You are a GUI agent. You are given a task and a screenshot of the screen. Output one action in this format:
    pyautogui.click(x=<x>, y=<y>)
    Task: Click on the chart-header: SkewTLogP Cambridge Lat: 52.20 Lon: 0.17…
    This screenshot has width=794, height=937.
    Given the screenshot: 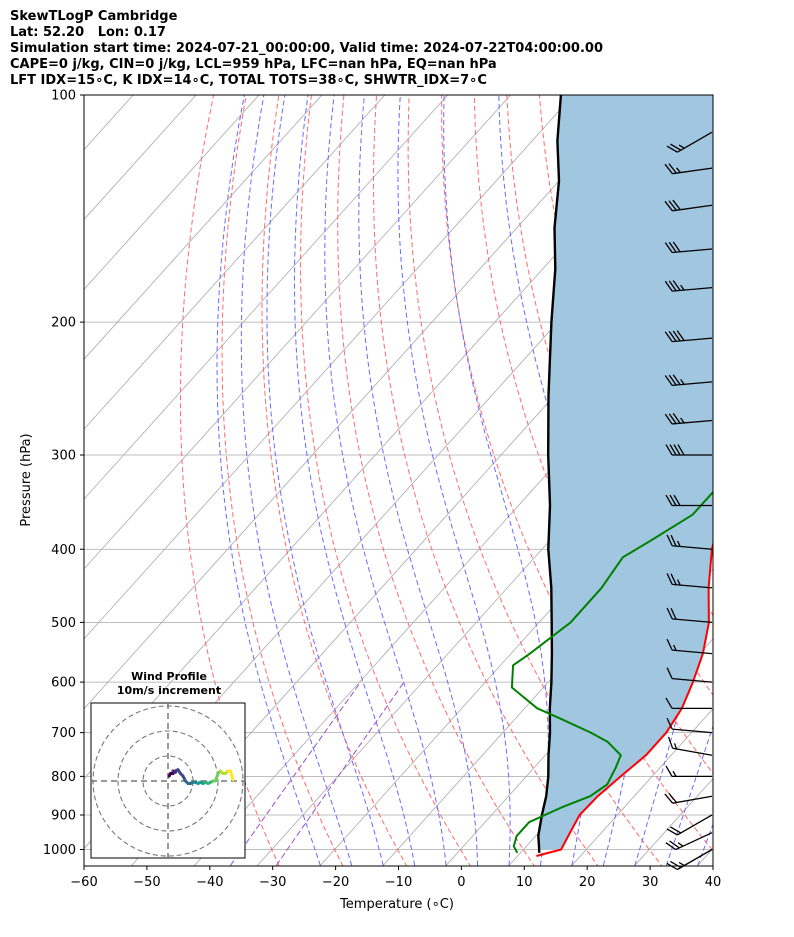 What is the action you would take?
    pyautogui.click(x=306, y=49)
    